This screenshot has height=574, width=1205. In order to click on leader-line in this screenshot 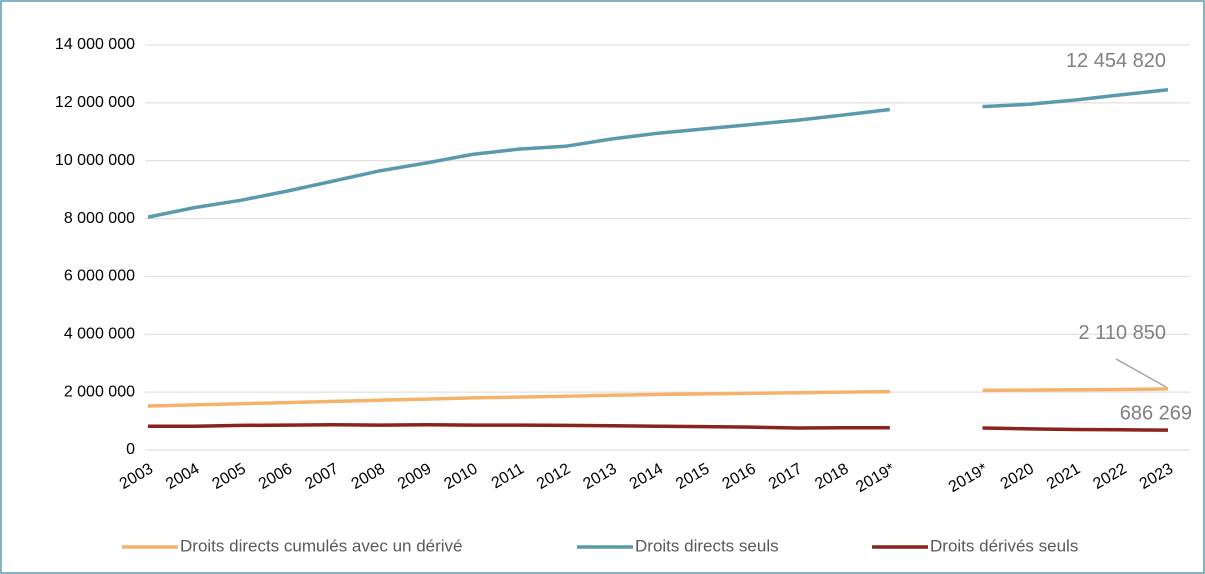, I will do `click(1141, 373)`.